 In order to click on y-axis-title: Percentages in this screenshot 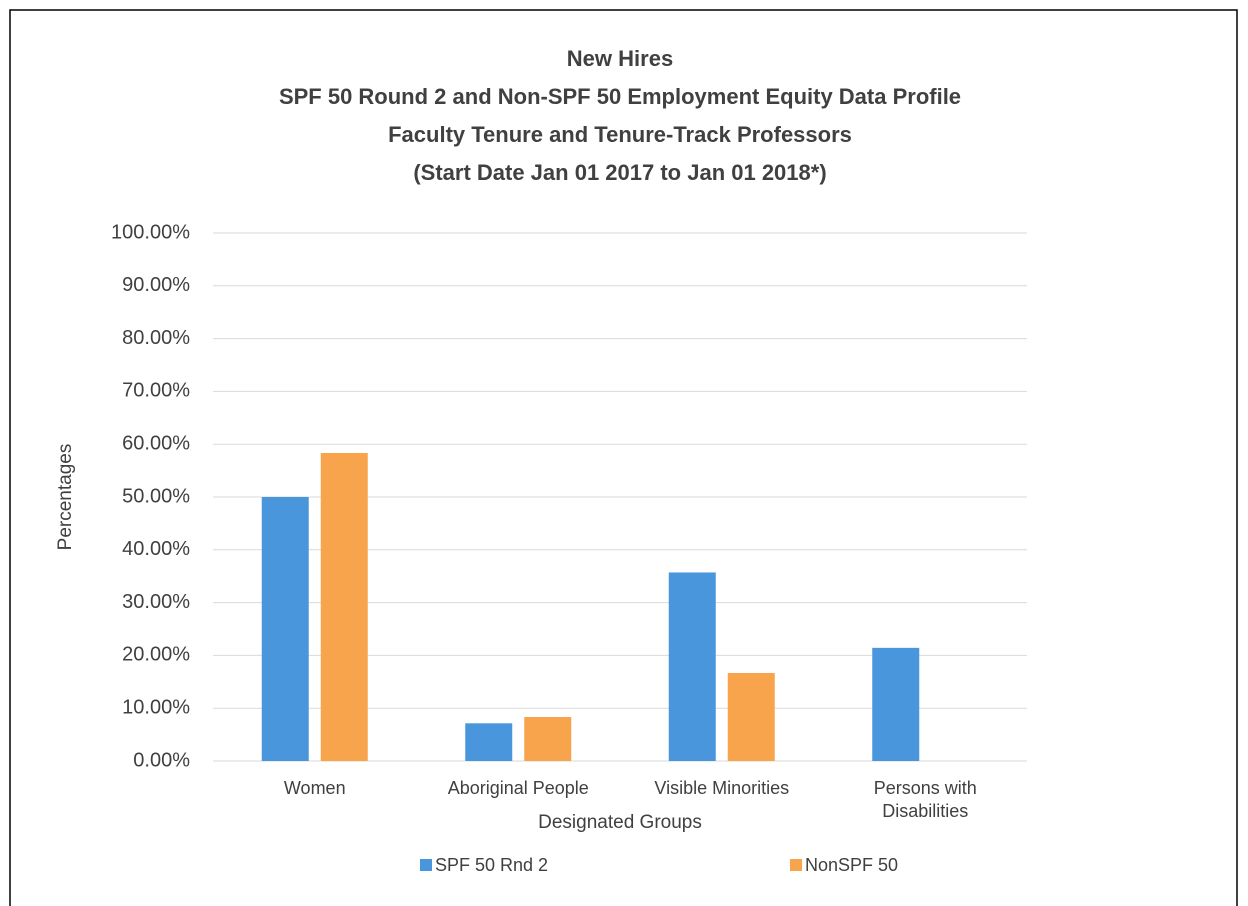, I will do `click(65, 497)`.